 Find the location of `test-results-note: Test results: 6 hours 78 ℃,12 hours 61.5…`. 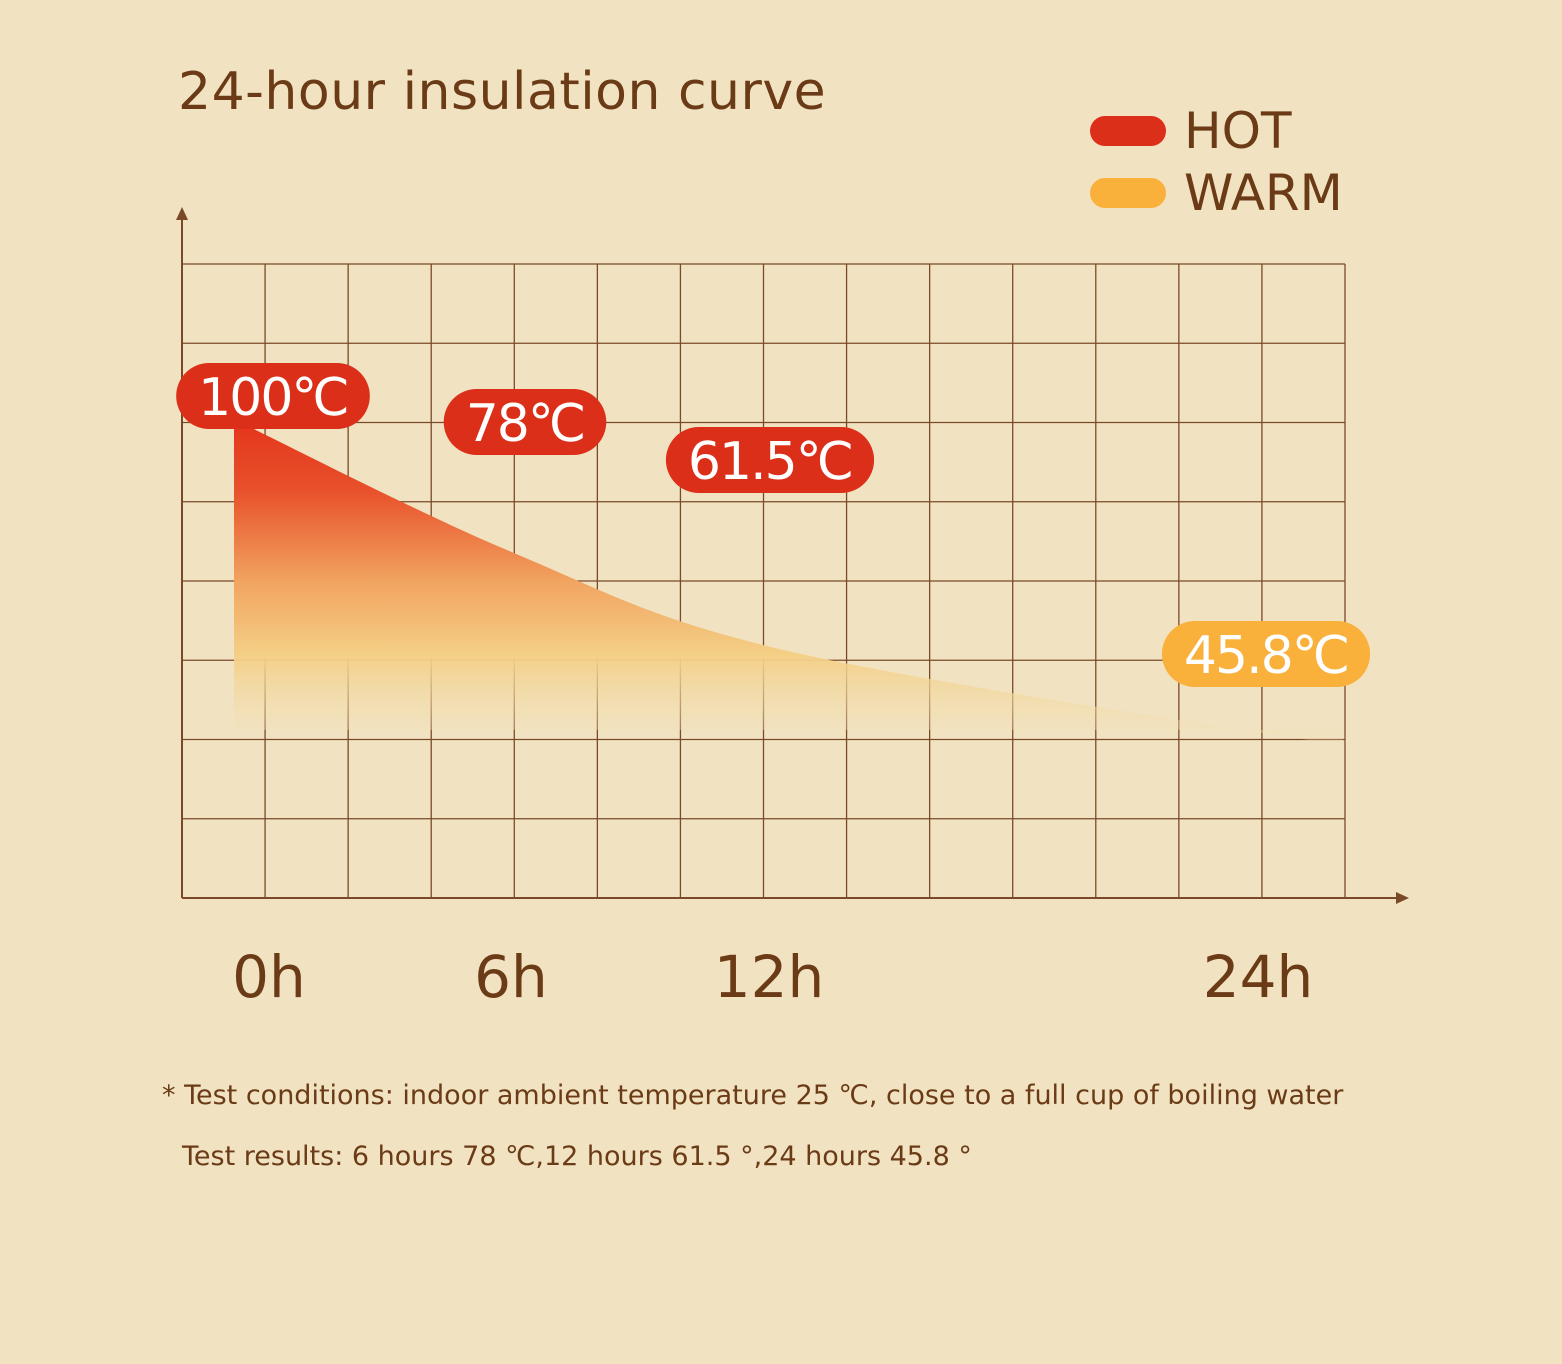

test-results-note: Test results: 6 hours 78 ℃,12 hours 61.5… is located at coordinates (577, 1156).